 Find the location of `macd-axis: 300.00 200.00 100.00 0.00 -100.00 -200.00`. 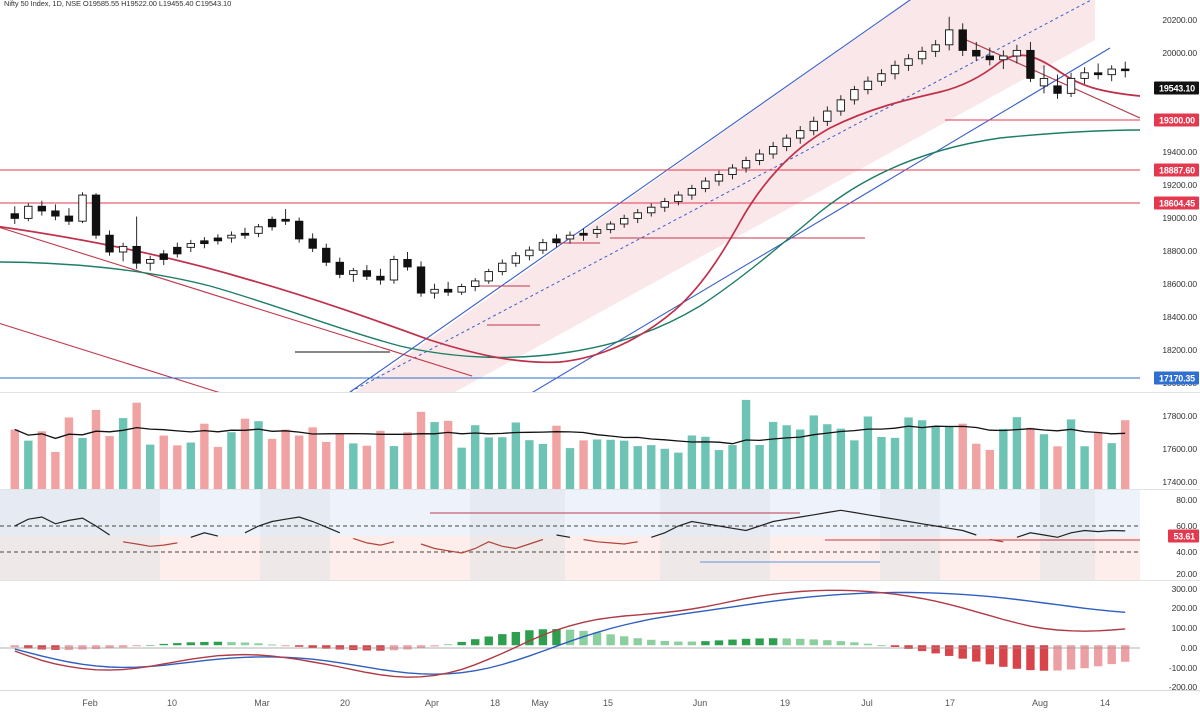

macd-axis: 300.00 200.00 100.00 0.00 -100.00 -200.00 is located at coordinates (1170, 635).